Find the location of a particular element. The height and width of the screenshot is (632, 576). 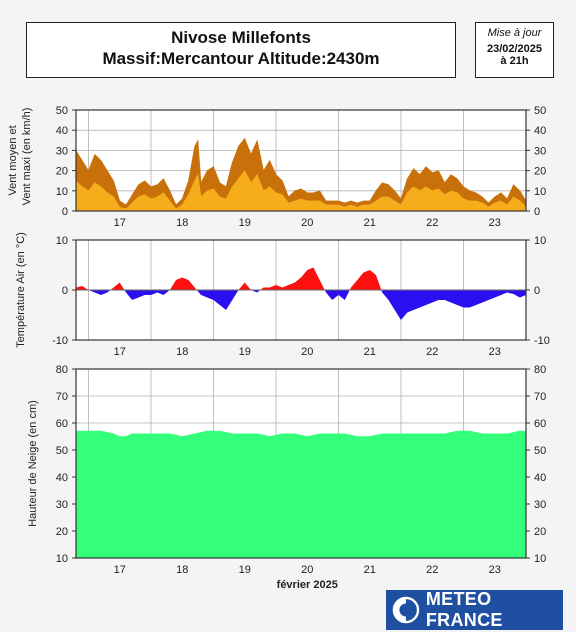

meteo-france-logo: METEO FRANCE is located at coordinates (474, 609).